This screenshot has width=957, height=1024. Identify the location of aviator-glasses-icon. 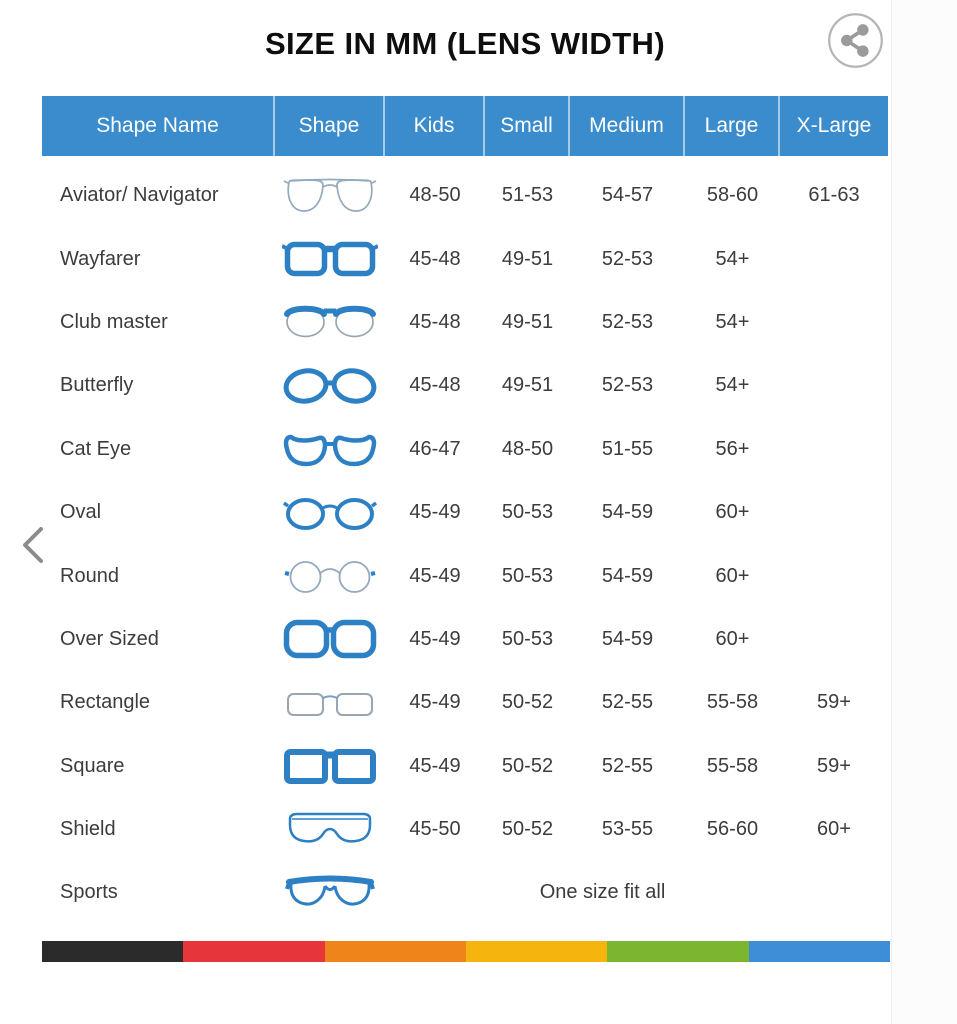
(330, 196).